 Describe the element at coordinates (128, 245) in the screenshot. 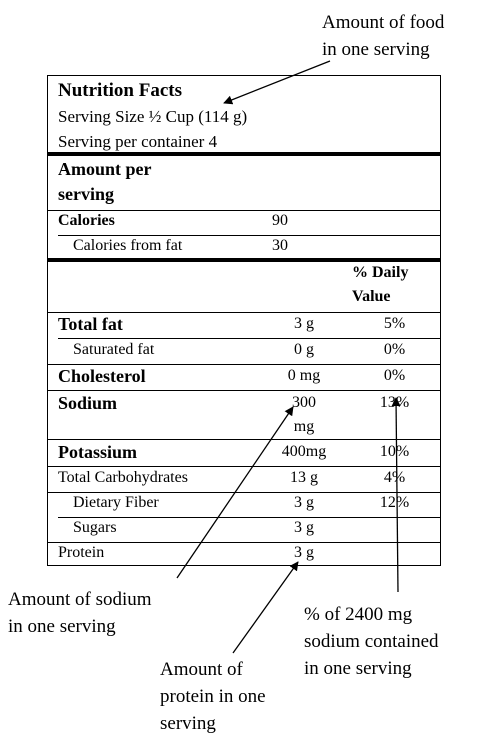

I see `calories-fat-label: Calories from fat` at that location.